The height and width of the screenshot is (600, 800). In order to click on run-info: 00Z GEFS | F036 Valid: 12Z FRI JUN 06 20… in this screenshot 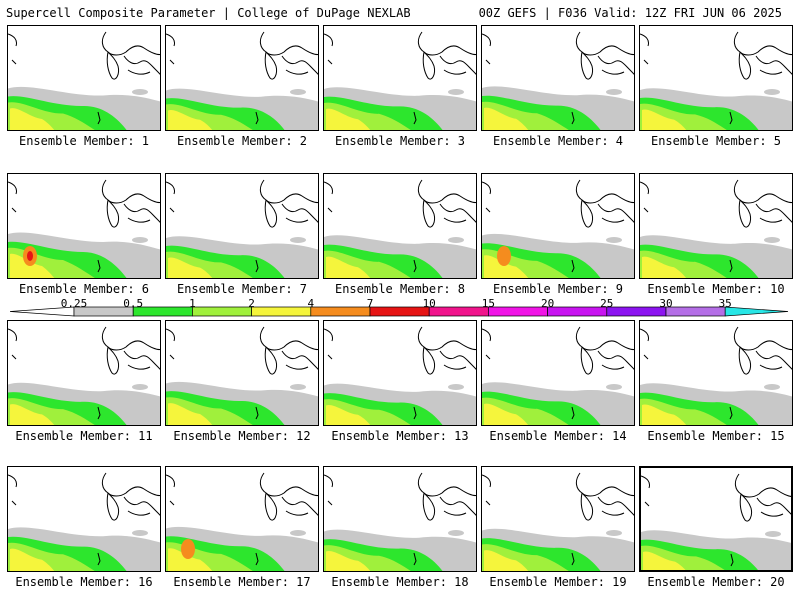, I will do `click(630, 13)`.